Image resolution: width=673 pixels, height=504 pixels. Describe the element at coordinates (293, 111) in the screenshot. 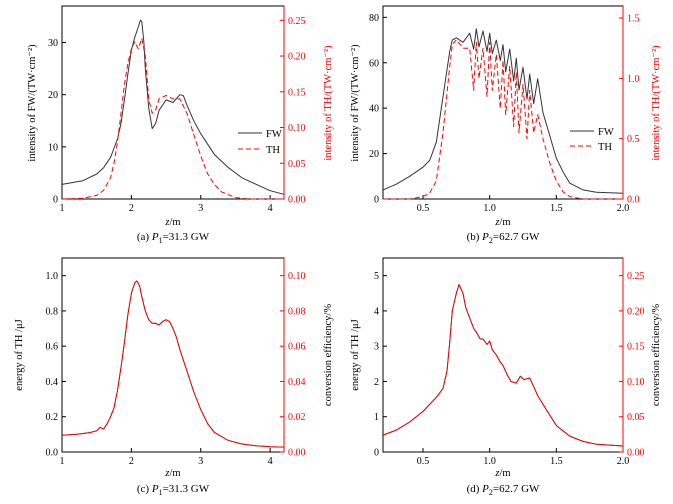

I see `panel-a-right-ticks: 0.00 0.05 0.10 0.15 0.20 0.25` at that location.